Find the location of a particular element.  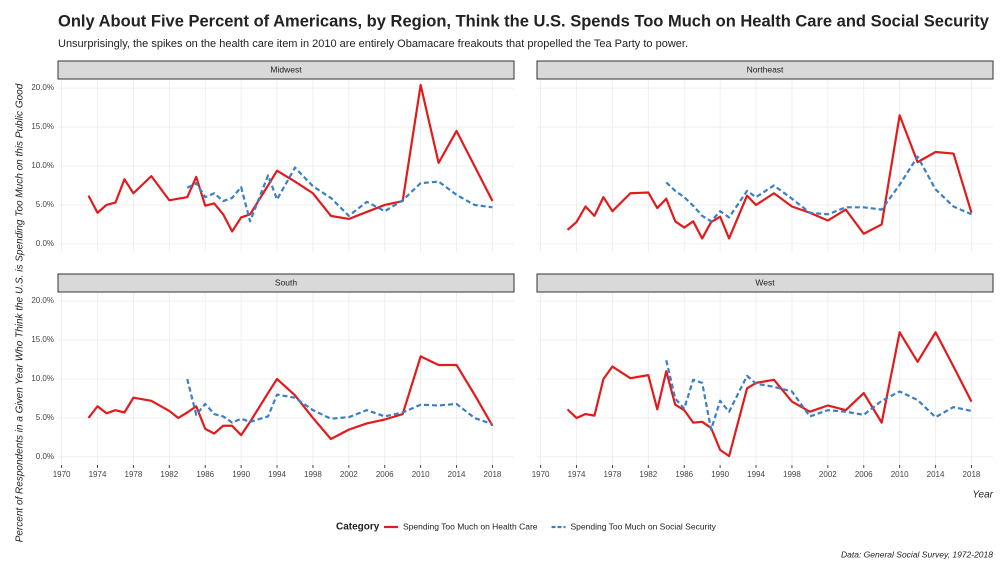

legend-title: Category is located at coordinates (358, 527).